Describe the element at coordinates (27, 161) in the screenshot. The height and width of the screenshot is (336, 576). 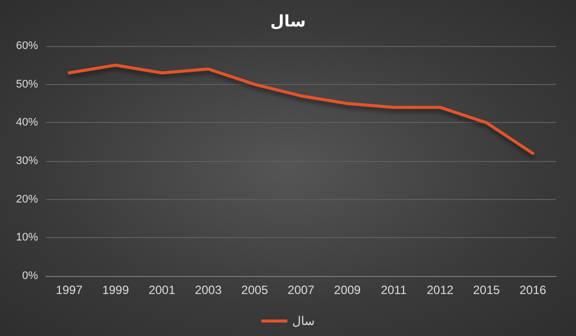
I see `y-tick-label: 30%` at that location.